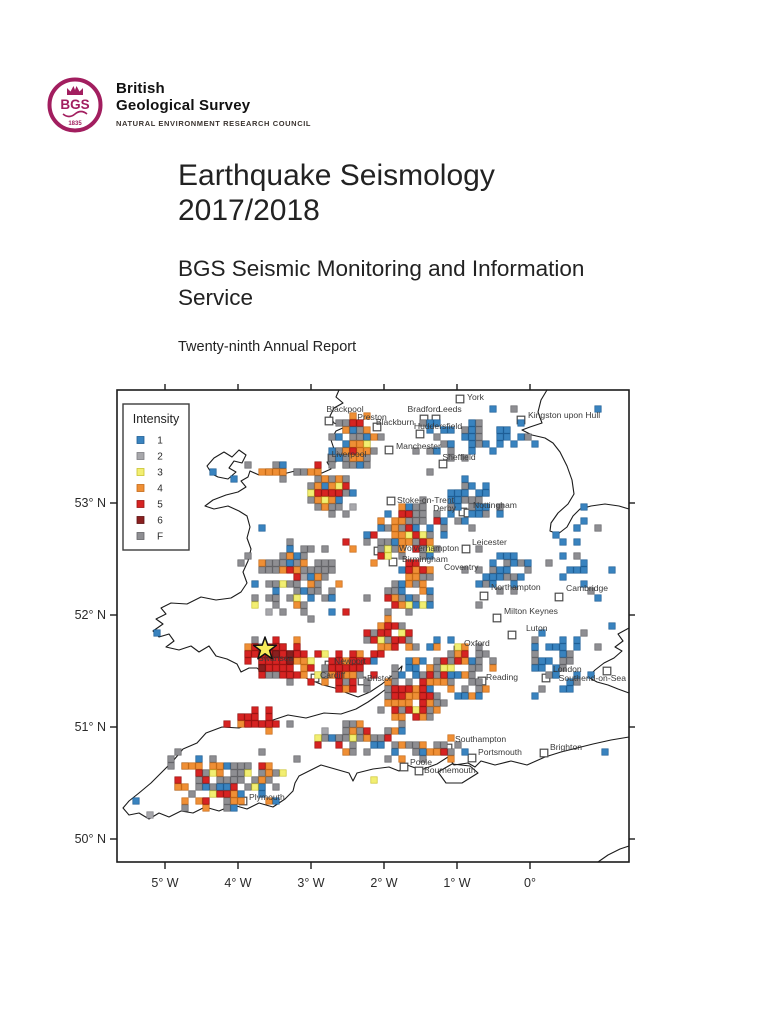 Image resolution: width=770 pixels, height=1024 pixels. What do you see at coordinates (140, 440) in the screenshot?
I see `legend-swatch` at bounding box center [140, 440].